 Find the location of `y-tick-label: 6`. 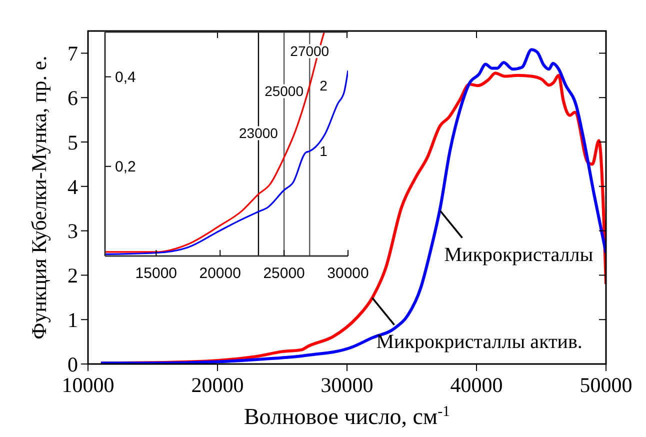

y-tick-label: 6 is located at coordinates (73, 98).